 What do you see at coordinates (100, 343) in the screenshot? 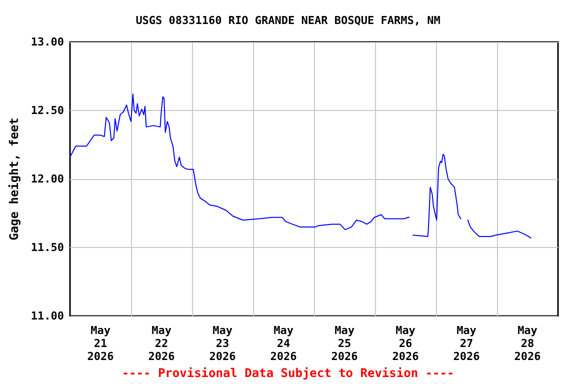
I see `x-tick-label: May 21 2026` at bounding box center [100, 343].